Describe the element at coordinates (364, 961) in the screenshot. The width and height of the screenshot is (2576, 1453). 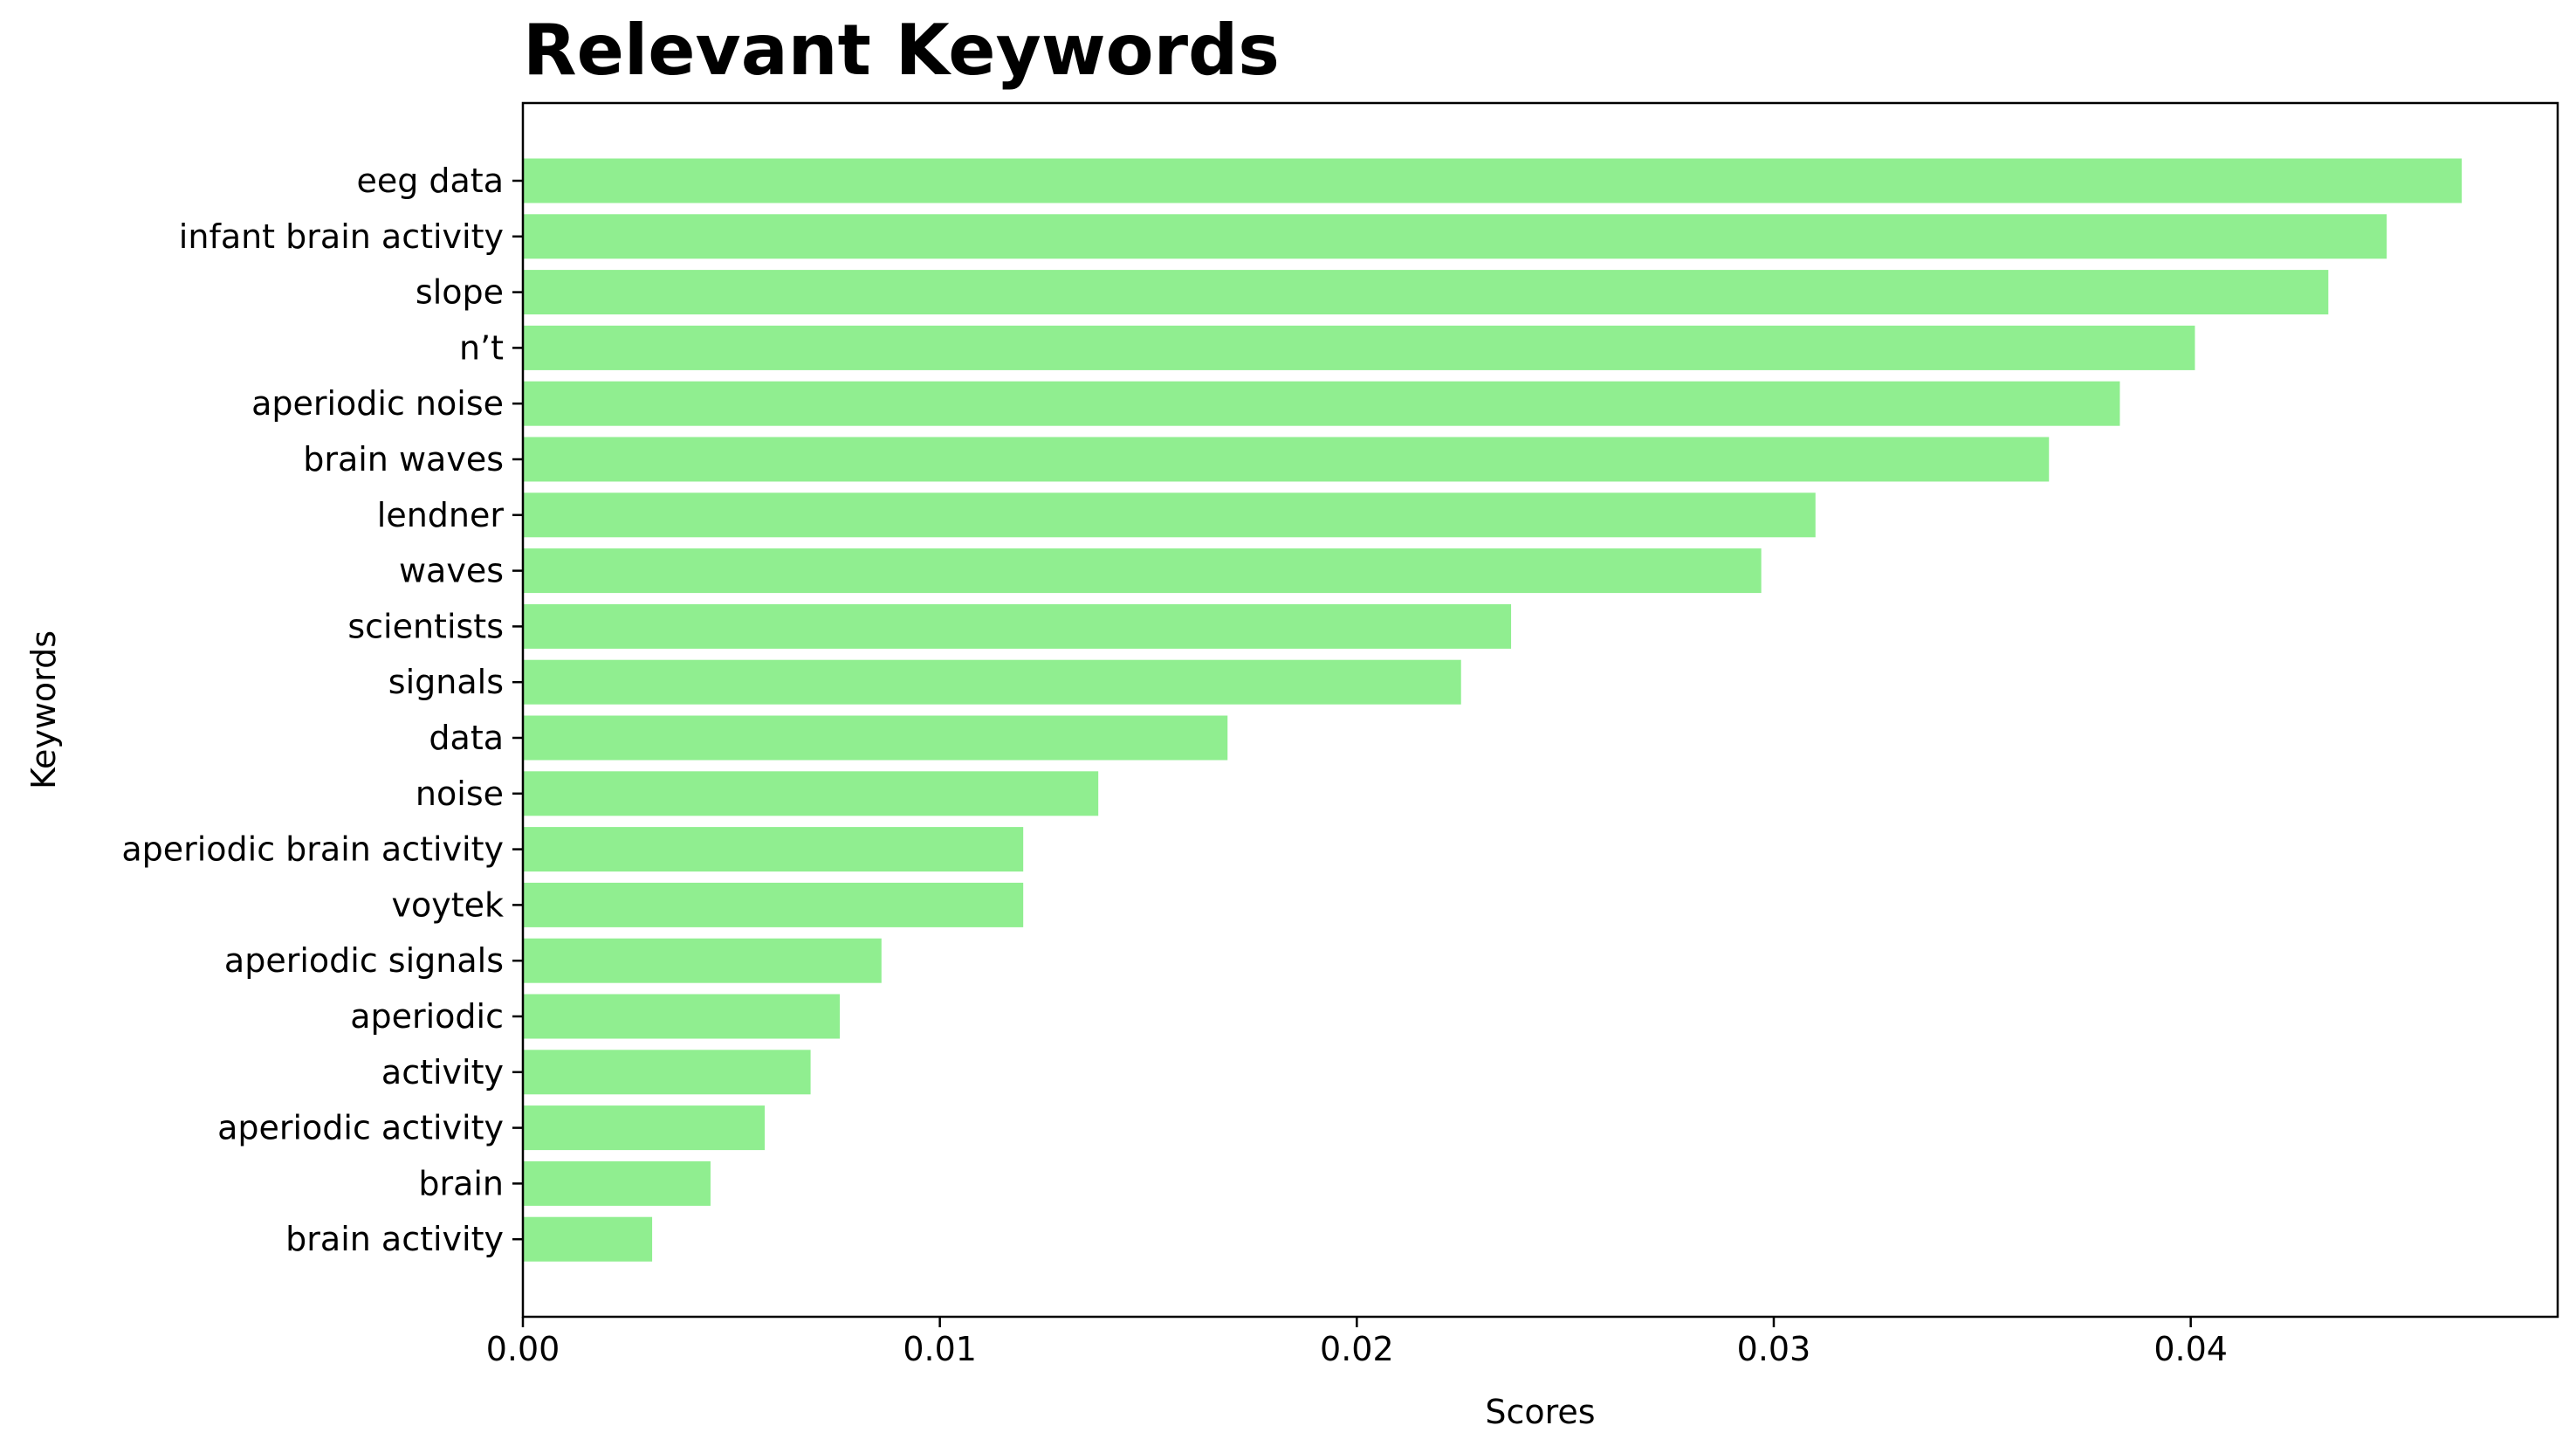
I see `y-tick-label: aperiodic signals` at that location.